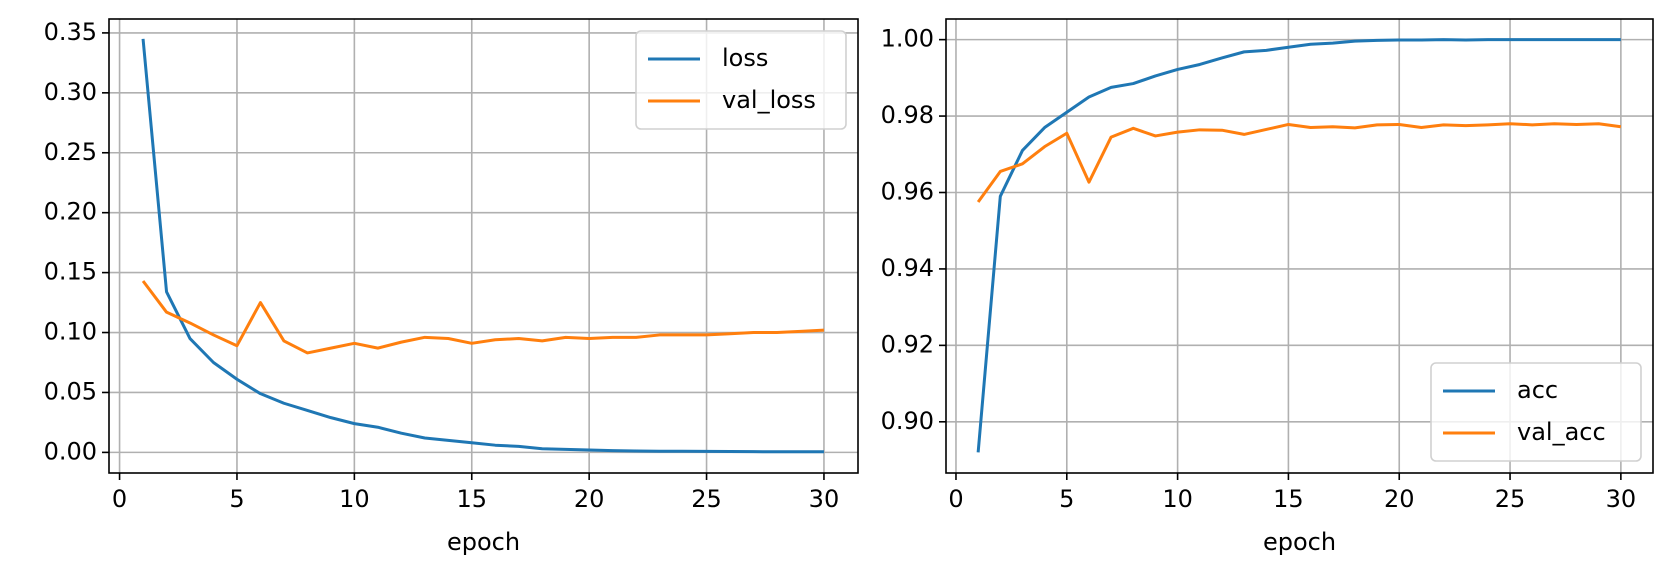 The height and width of the screenshot is (579, 1671). I want to click on y-tick-label: 0.92, so click(907, 344).